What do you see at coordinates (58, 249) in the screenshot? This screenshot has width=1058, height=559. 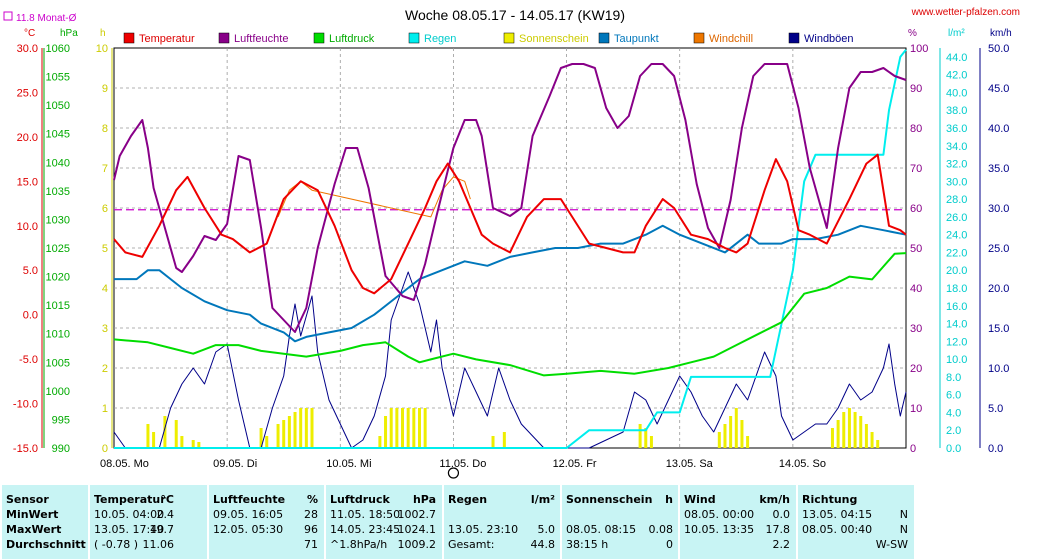 I see `tick-press: 1025` at bounding box center [58, 249].